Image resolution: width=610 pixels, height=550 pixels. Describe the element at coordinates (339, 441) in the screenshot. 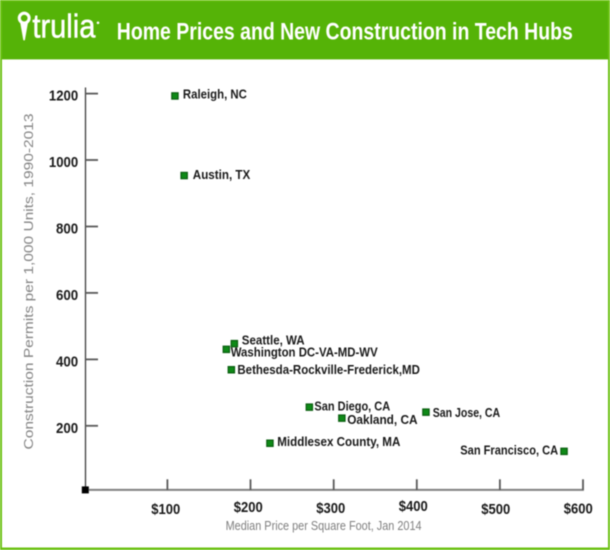

I see `svg-text: Middlesex County, MA` at that location.